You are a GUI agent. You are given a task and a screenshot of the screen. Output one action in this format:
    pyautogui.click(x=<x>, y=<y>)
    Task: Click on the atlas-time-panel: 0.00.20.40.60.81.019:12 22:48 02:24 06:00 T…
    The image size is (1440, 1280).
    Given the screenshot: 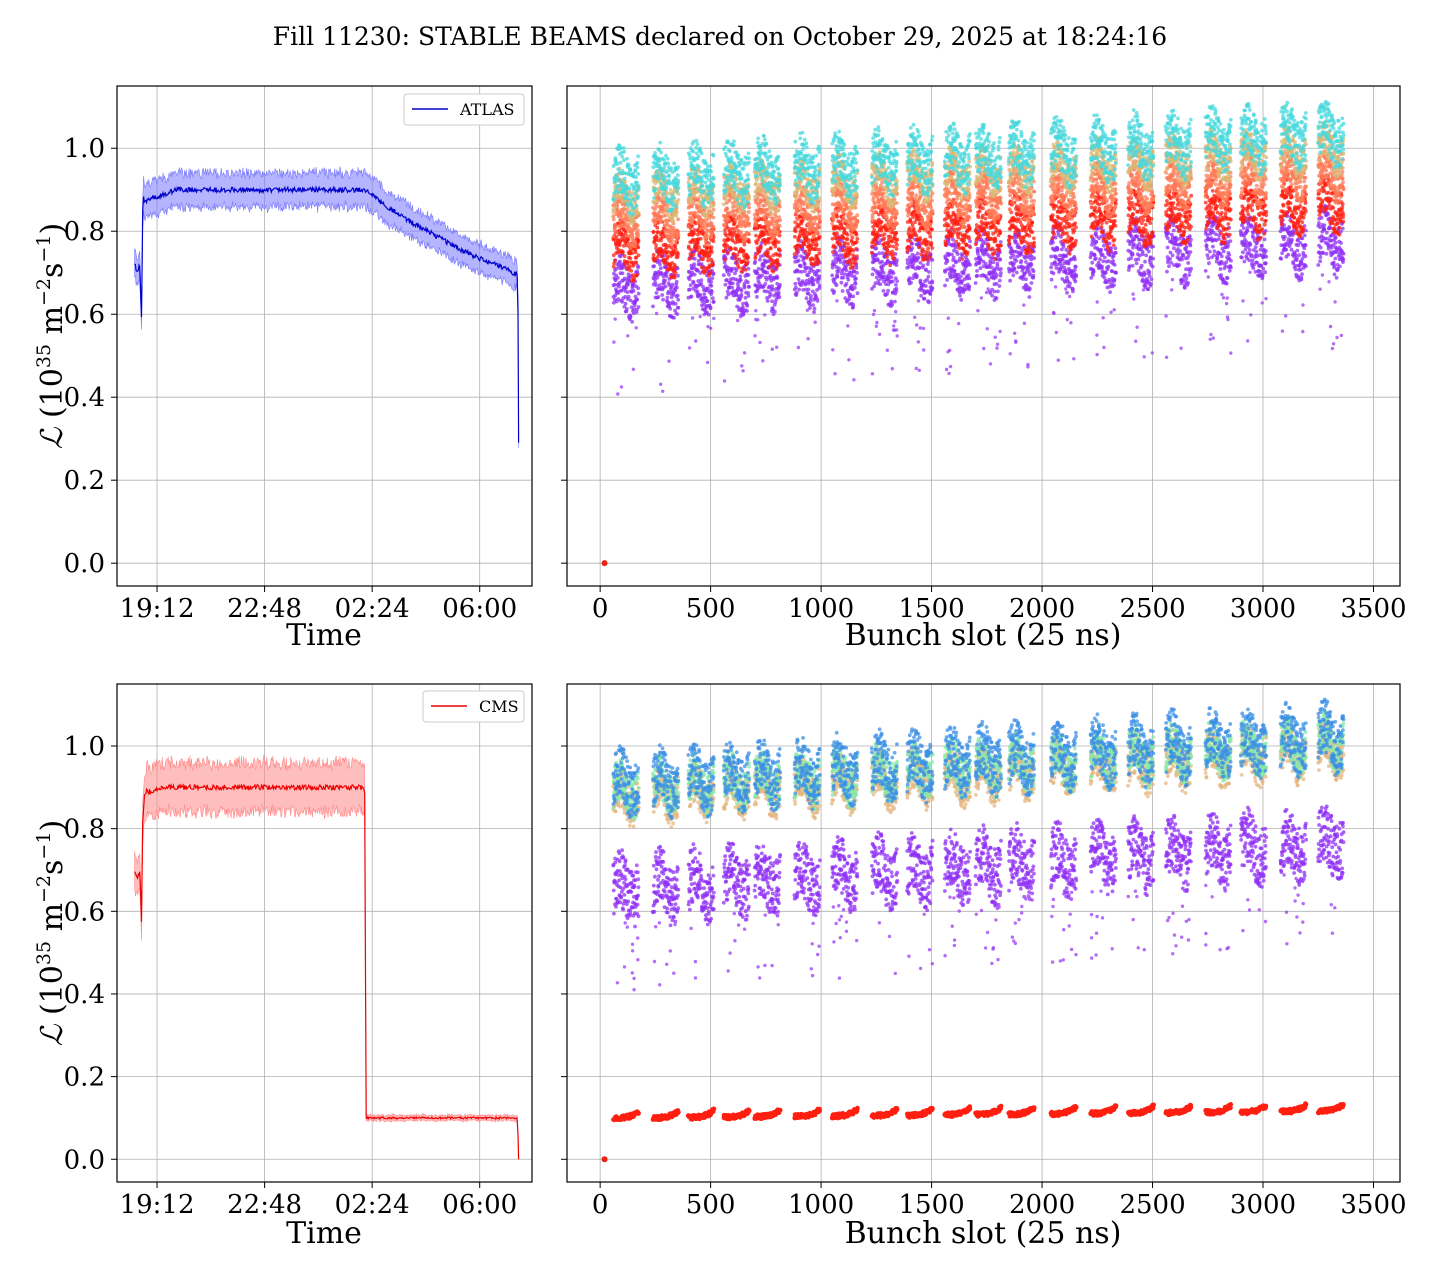 What is the action you would take?
    pyautogui.click(x=298, y=369)
    